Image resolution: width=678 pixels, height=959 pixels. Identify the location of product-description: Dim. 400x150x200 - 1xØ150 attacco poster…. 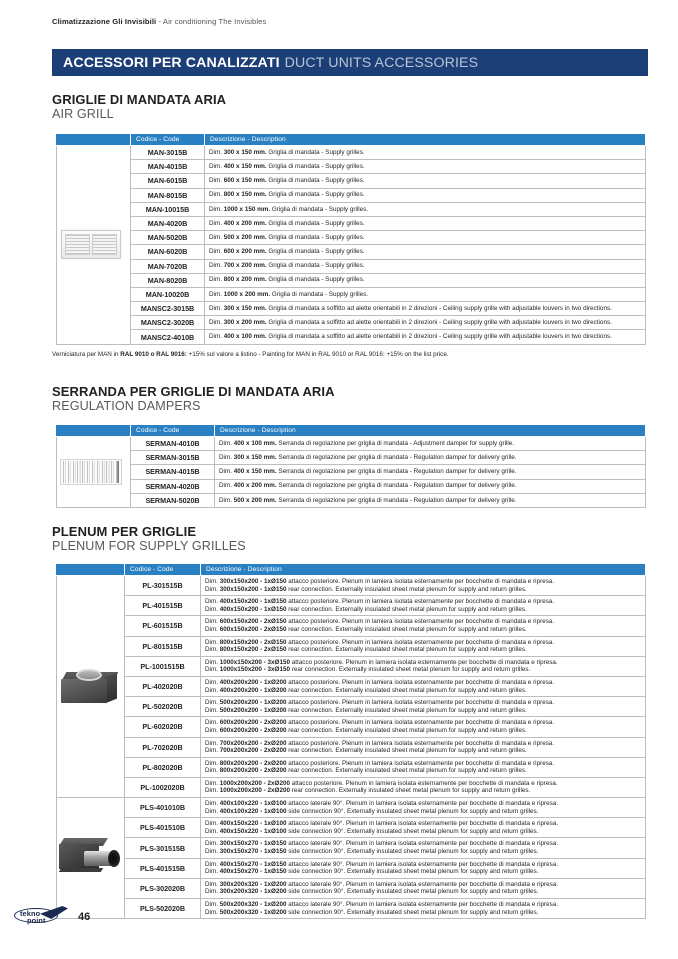
(423, 606).